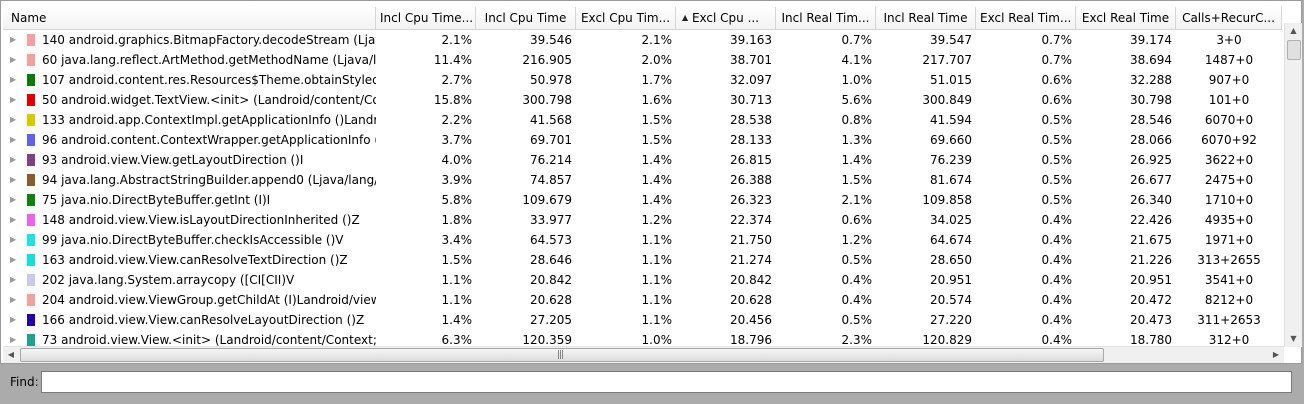 The height and width of the screenshot is (404, 1304). I want to click on horizontal-scrollbar: ◀ ||| ▶, so click(643, 354).